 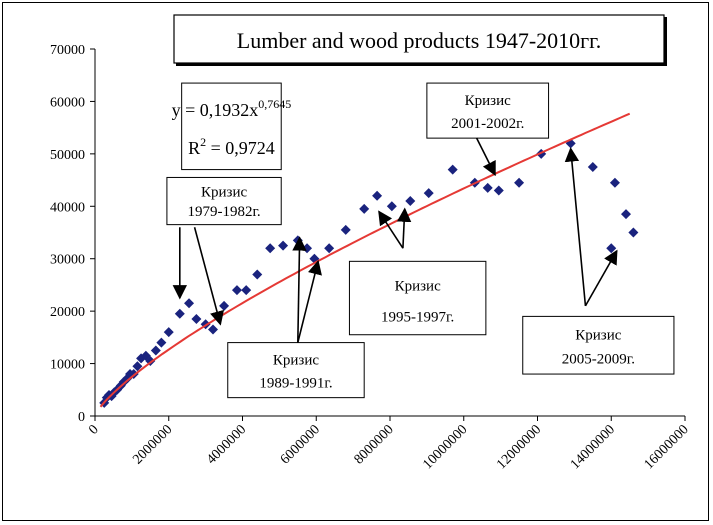 I want to click on y-tick-label: 10000, so click(x=67, y=365).